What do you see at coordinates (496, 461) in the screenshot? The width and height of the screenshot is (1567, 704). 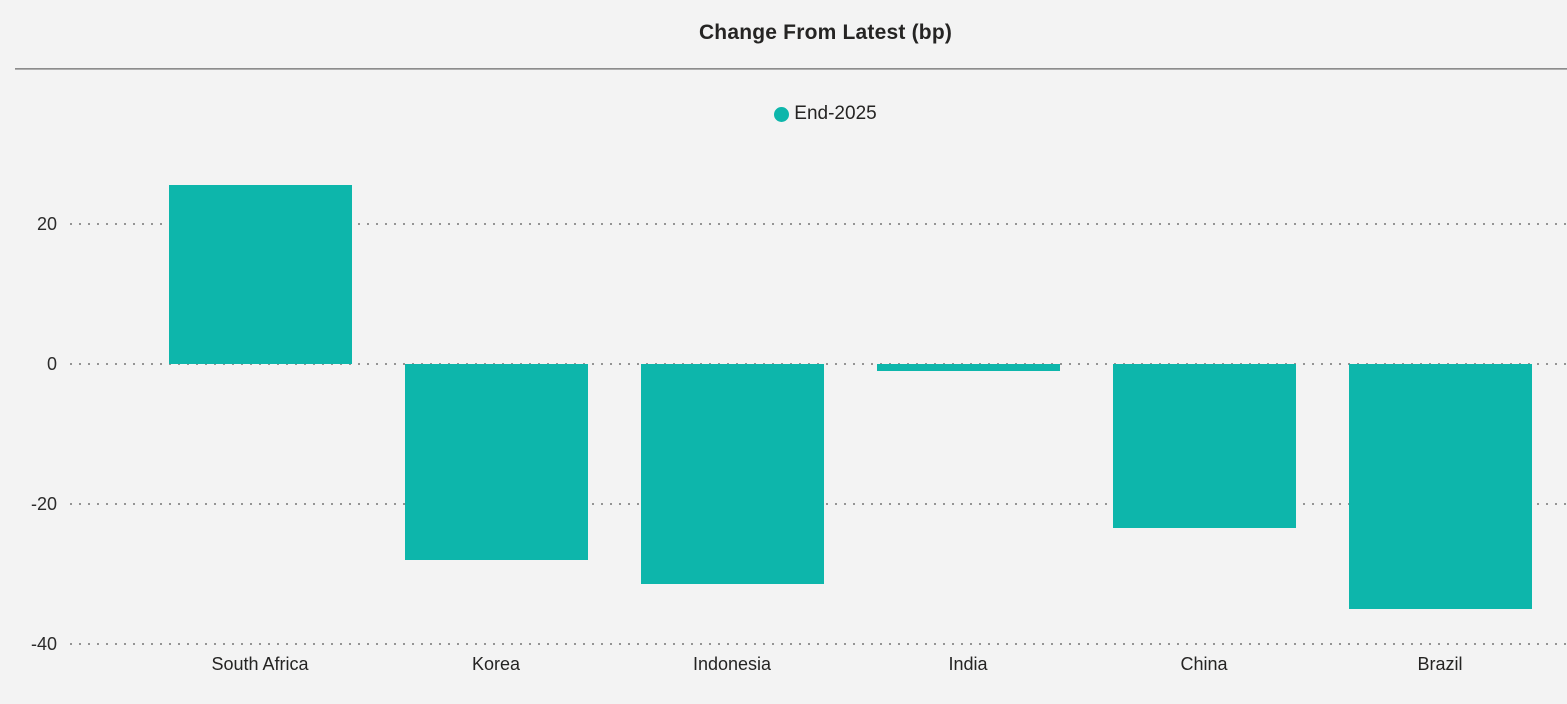 I see `bar-korea` at bounding box center [496, 461].